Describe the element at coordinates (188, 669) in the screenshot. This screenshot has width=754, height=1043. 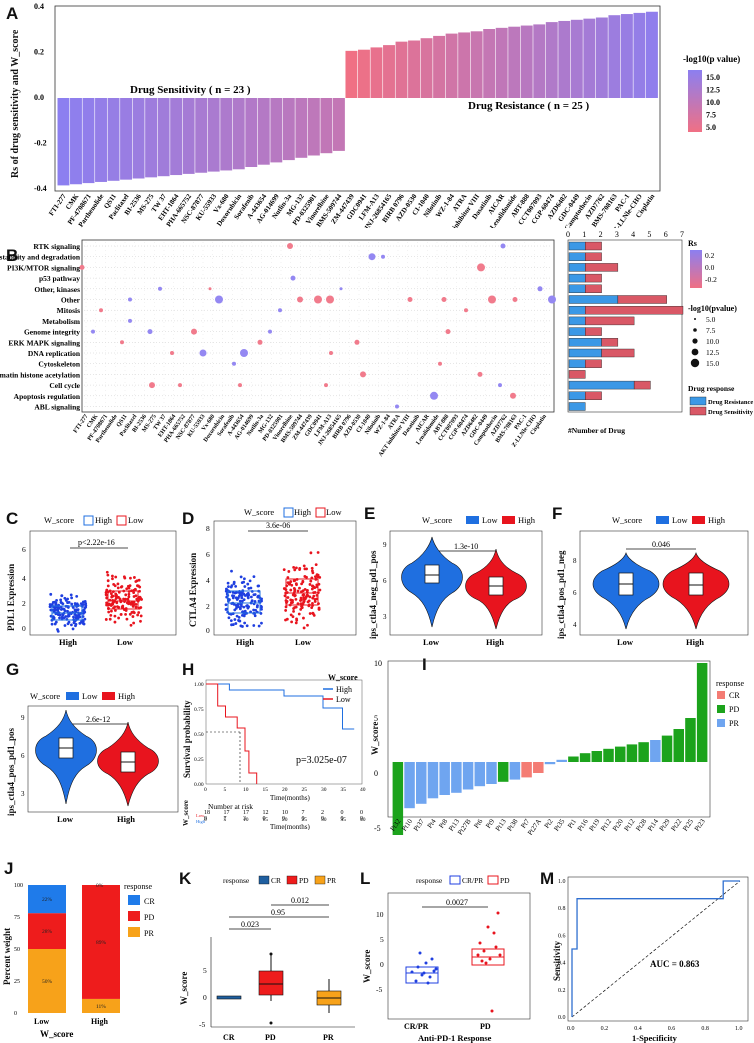
I see `panel-label: H` at that location.